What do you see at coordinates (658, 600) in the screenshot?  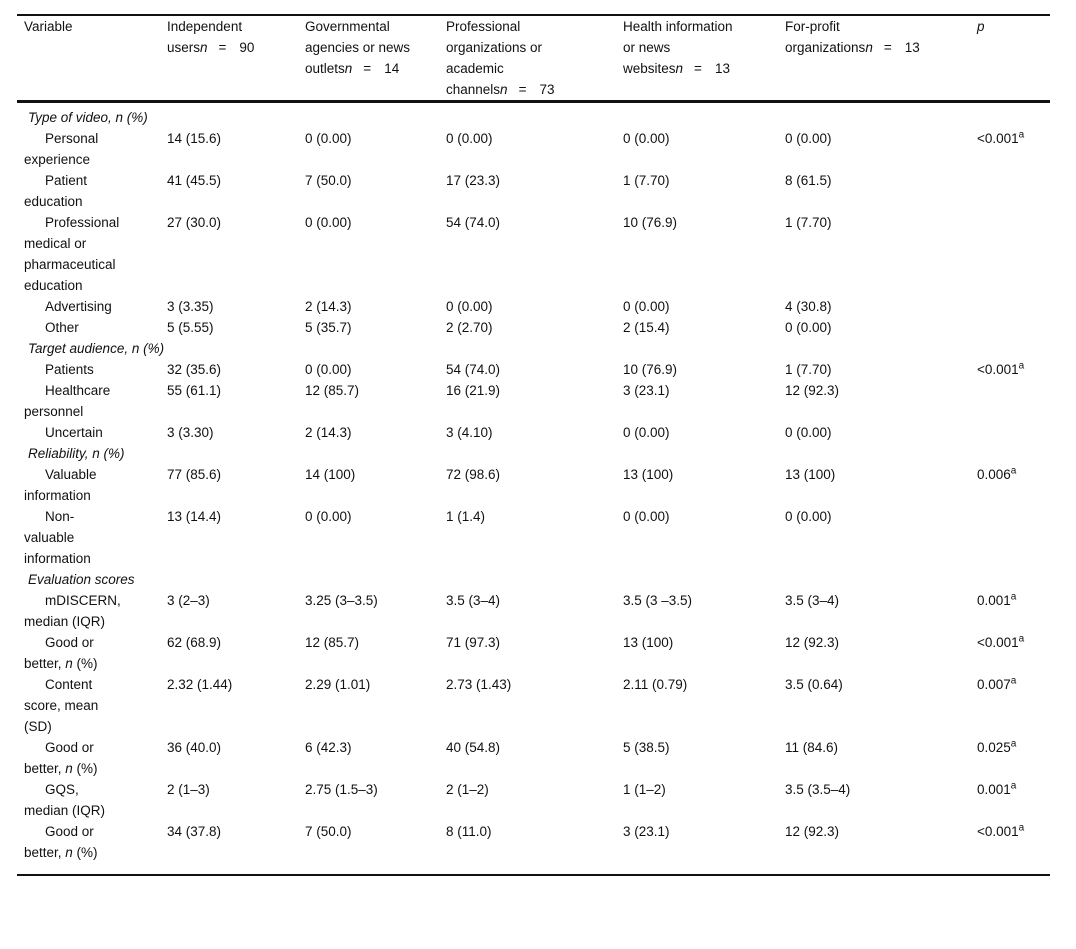 I see `cell-value: 3.5 (3 –3.5)` at bounding box center [658, 600].